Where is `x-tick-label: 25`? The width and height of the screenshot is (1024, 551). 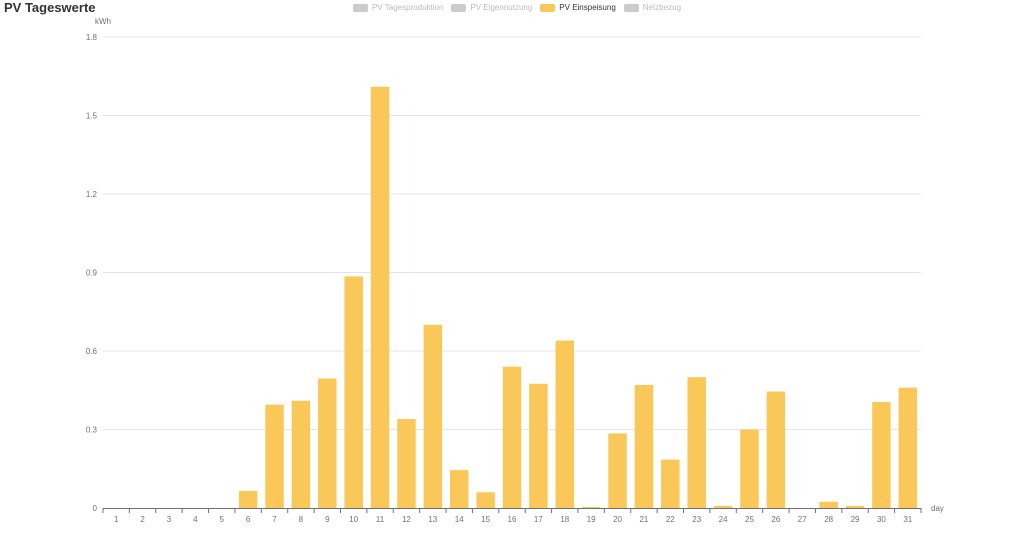
x-tick-label: 25 is located at coordinates (749, 519).